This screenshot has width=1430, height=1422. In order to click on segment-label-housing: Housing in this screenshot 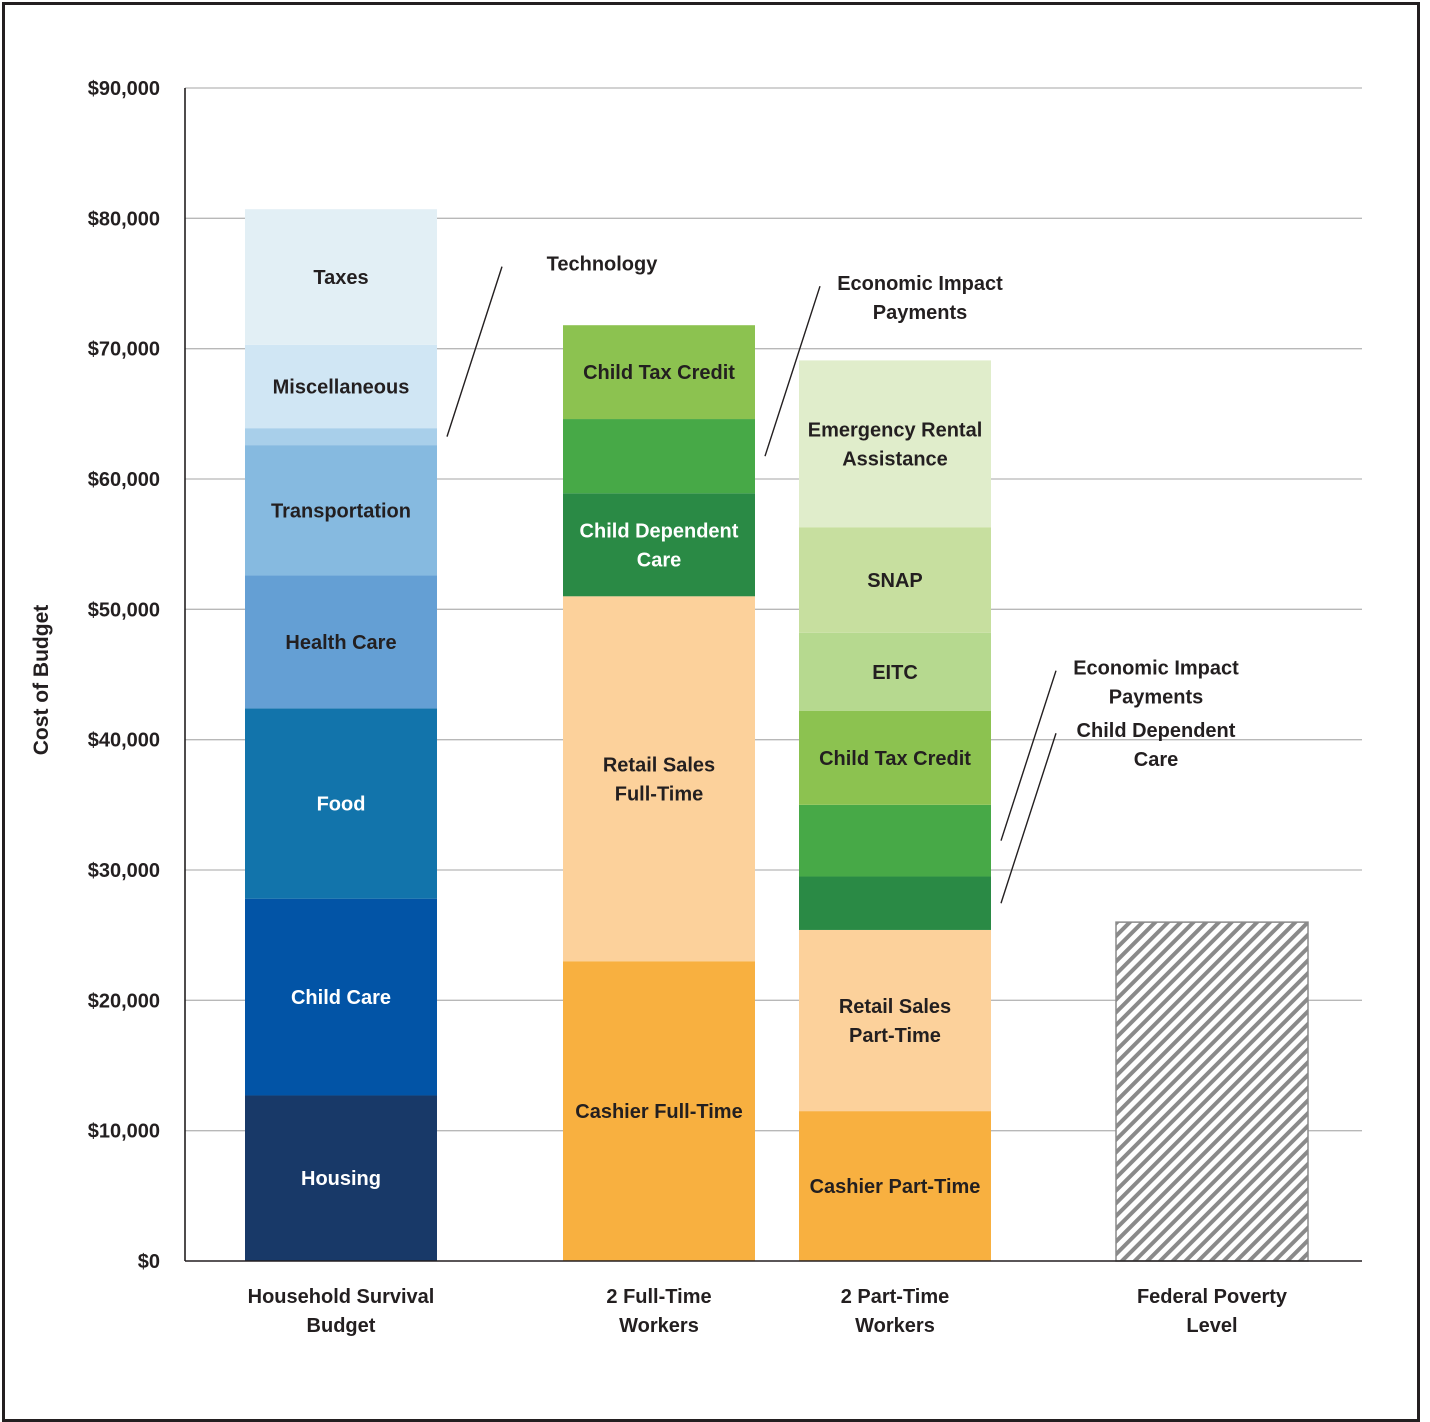, I will do `click(341, 1179)`.